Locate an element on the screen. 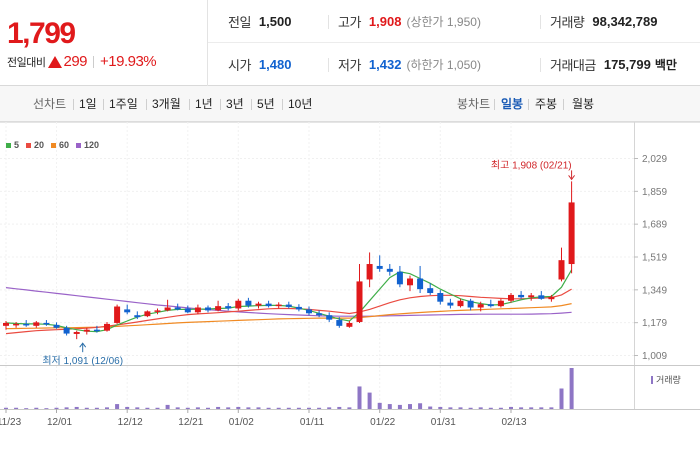 Image resolution: width=700 pixels, height=450 pixels. stat-note: (하한가 1,050) is located at coordinates (443, 65).